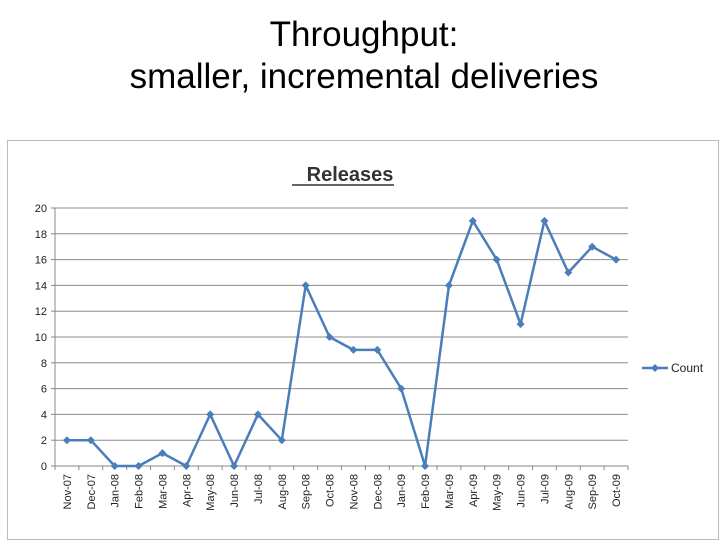  Describe the element at coordinates (402, 491) in the screenshot. I see `x-tick-label: Jan-09` at that location.